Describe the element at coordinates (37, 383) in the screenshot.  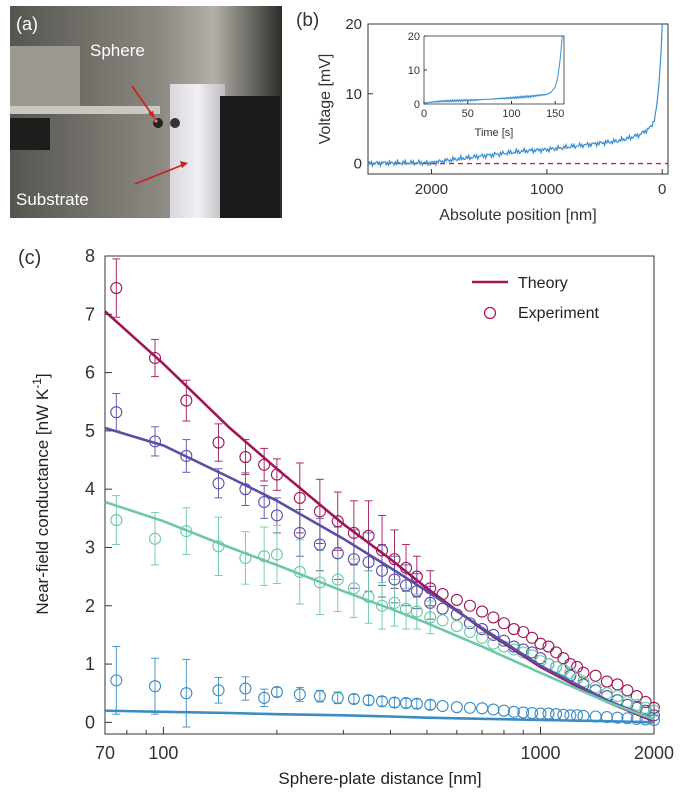
I see `panel-c-ylabel-sup: -1` at that location.